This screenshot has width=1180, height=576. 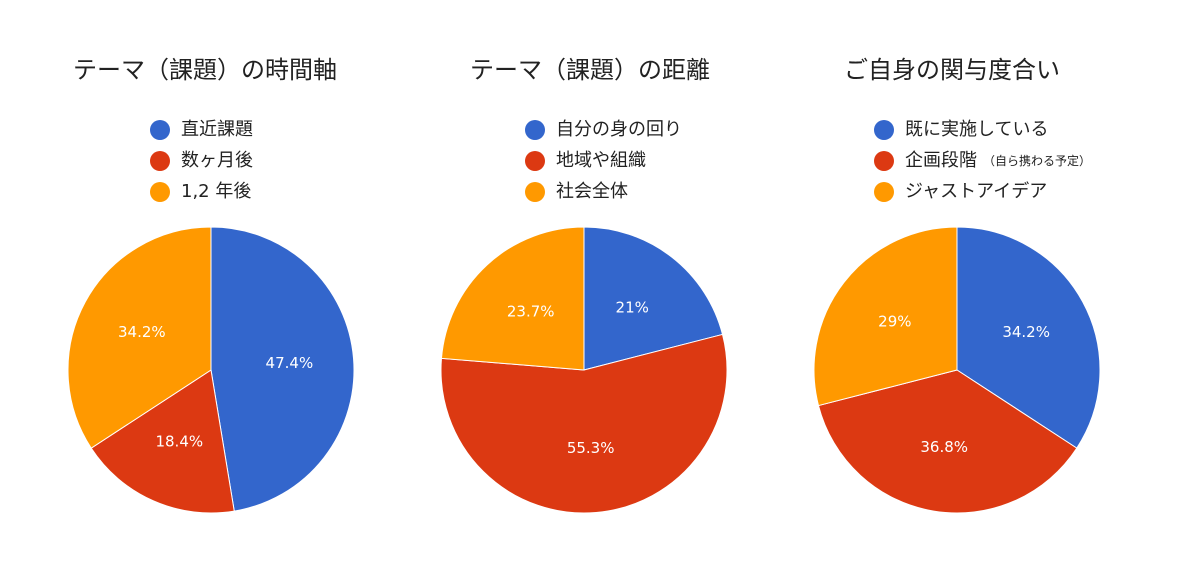 What do you see at coordinates (601, 160) in the screenshot?
I see `legend-label: 地域や組織` at bounding box center [601, 160].